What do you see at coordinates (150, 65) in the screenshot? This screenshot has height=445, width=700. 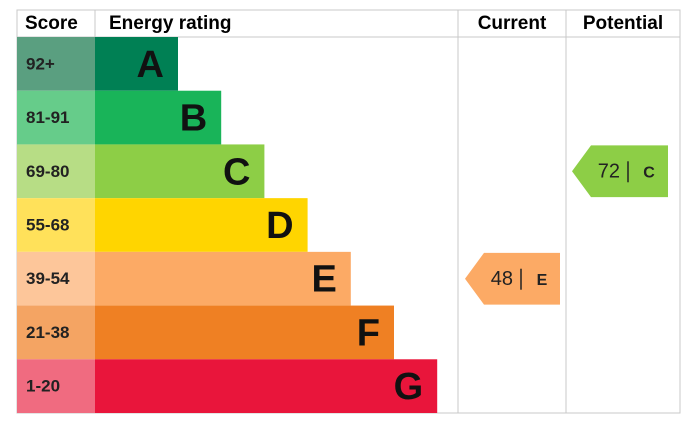 I see `band-letter: A` at bounding box center [150, 65].